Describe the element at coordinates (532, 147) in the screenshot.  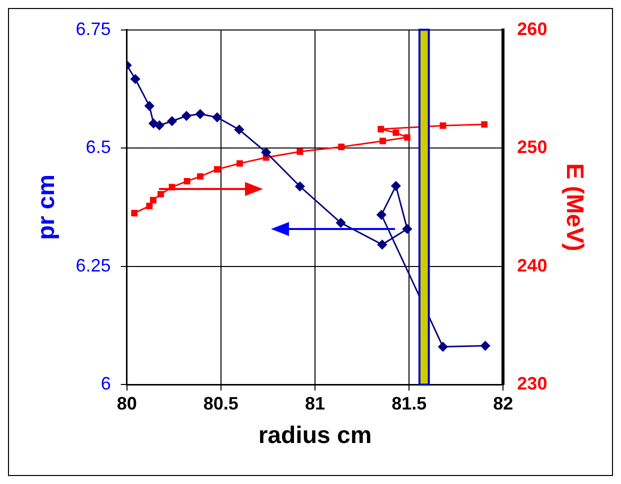
I see `y2-tick-label: 250` at that location.